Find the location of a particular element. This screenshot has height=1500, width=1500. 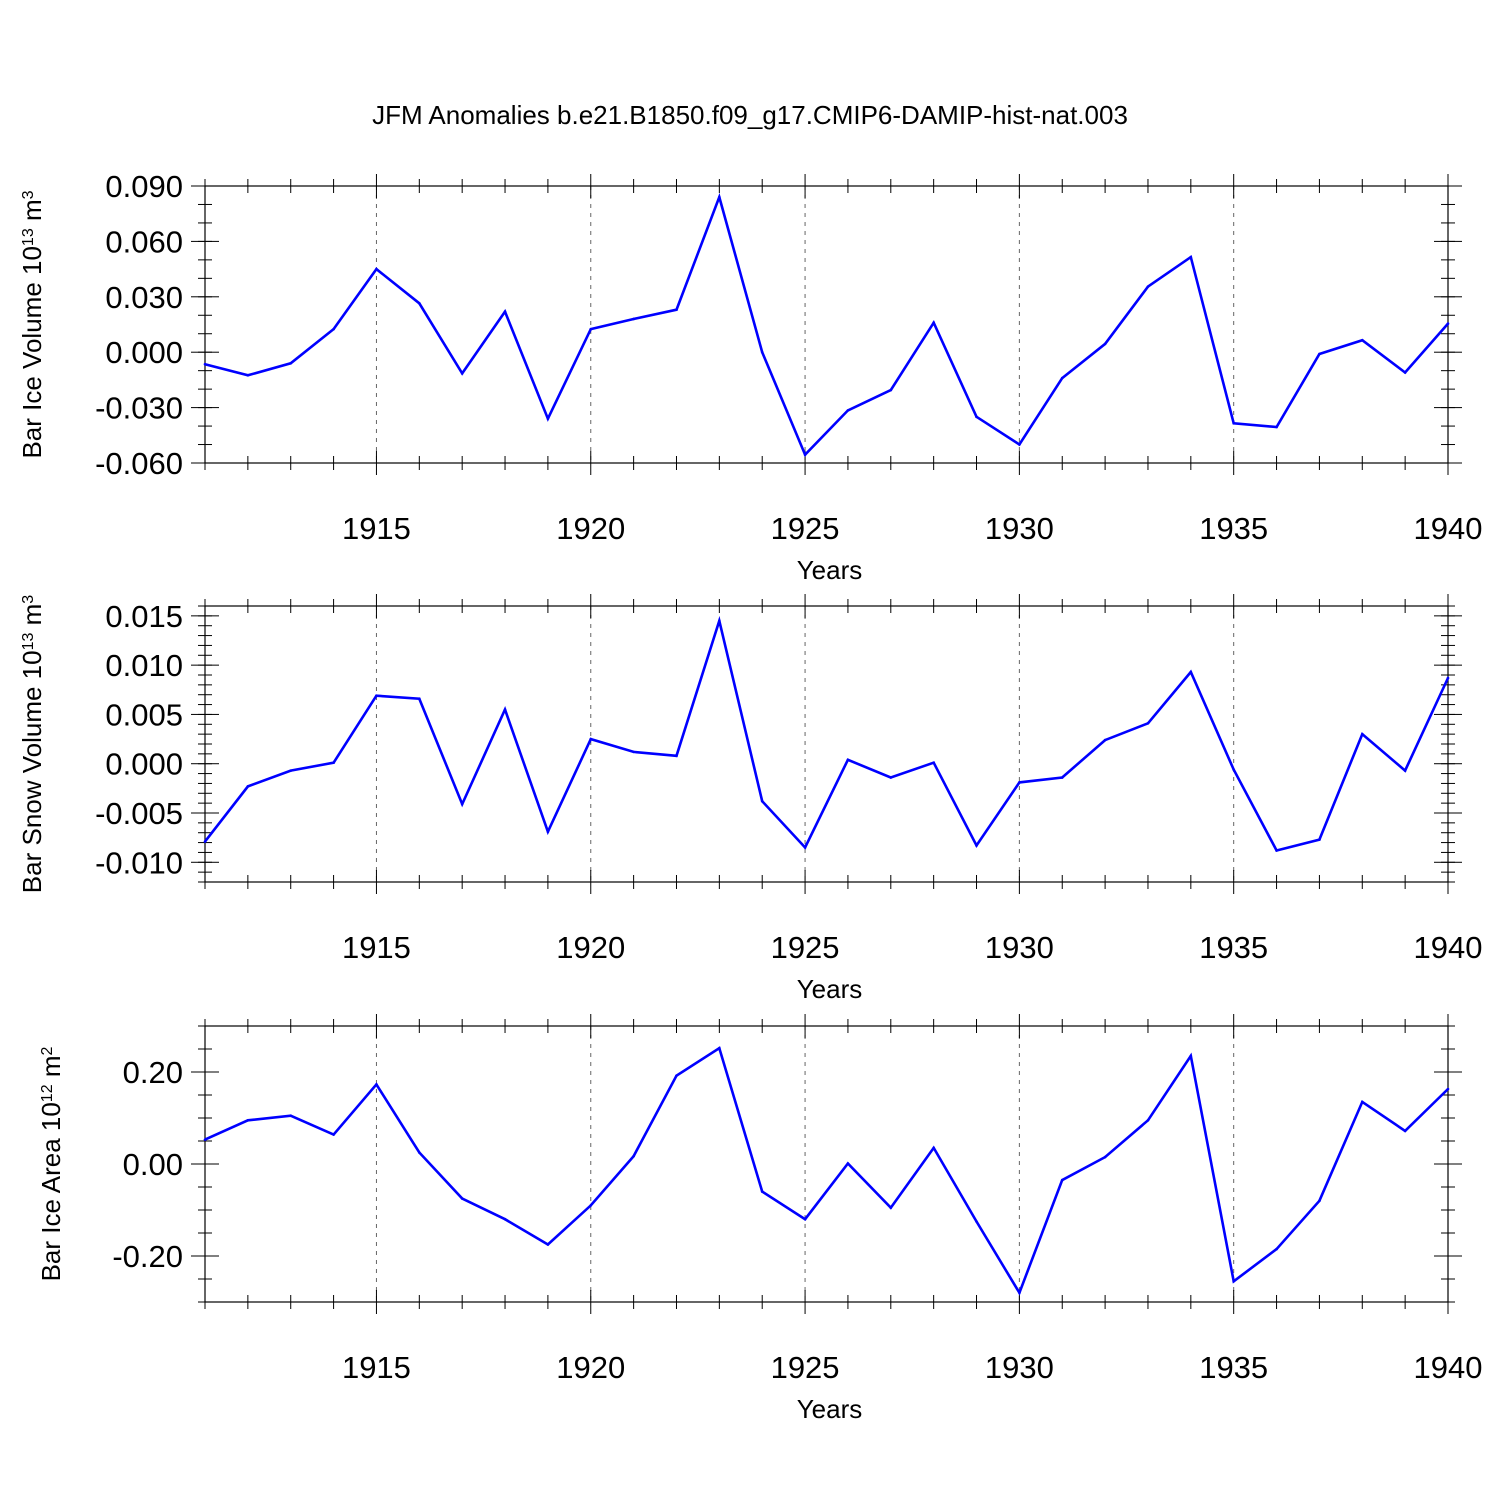

y-tick-label: -0.005 is located at coordinates (139, 813).